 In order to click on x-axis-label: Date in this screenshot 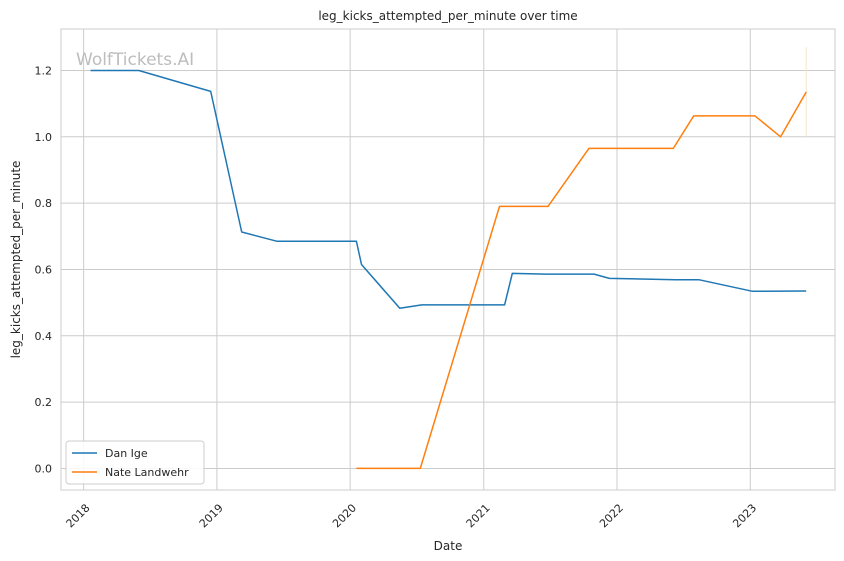, I will do `click(448, 546)`.